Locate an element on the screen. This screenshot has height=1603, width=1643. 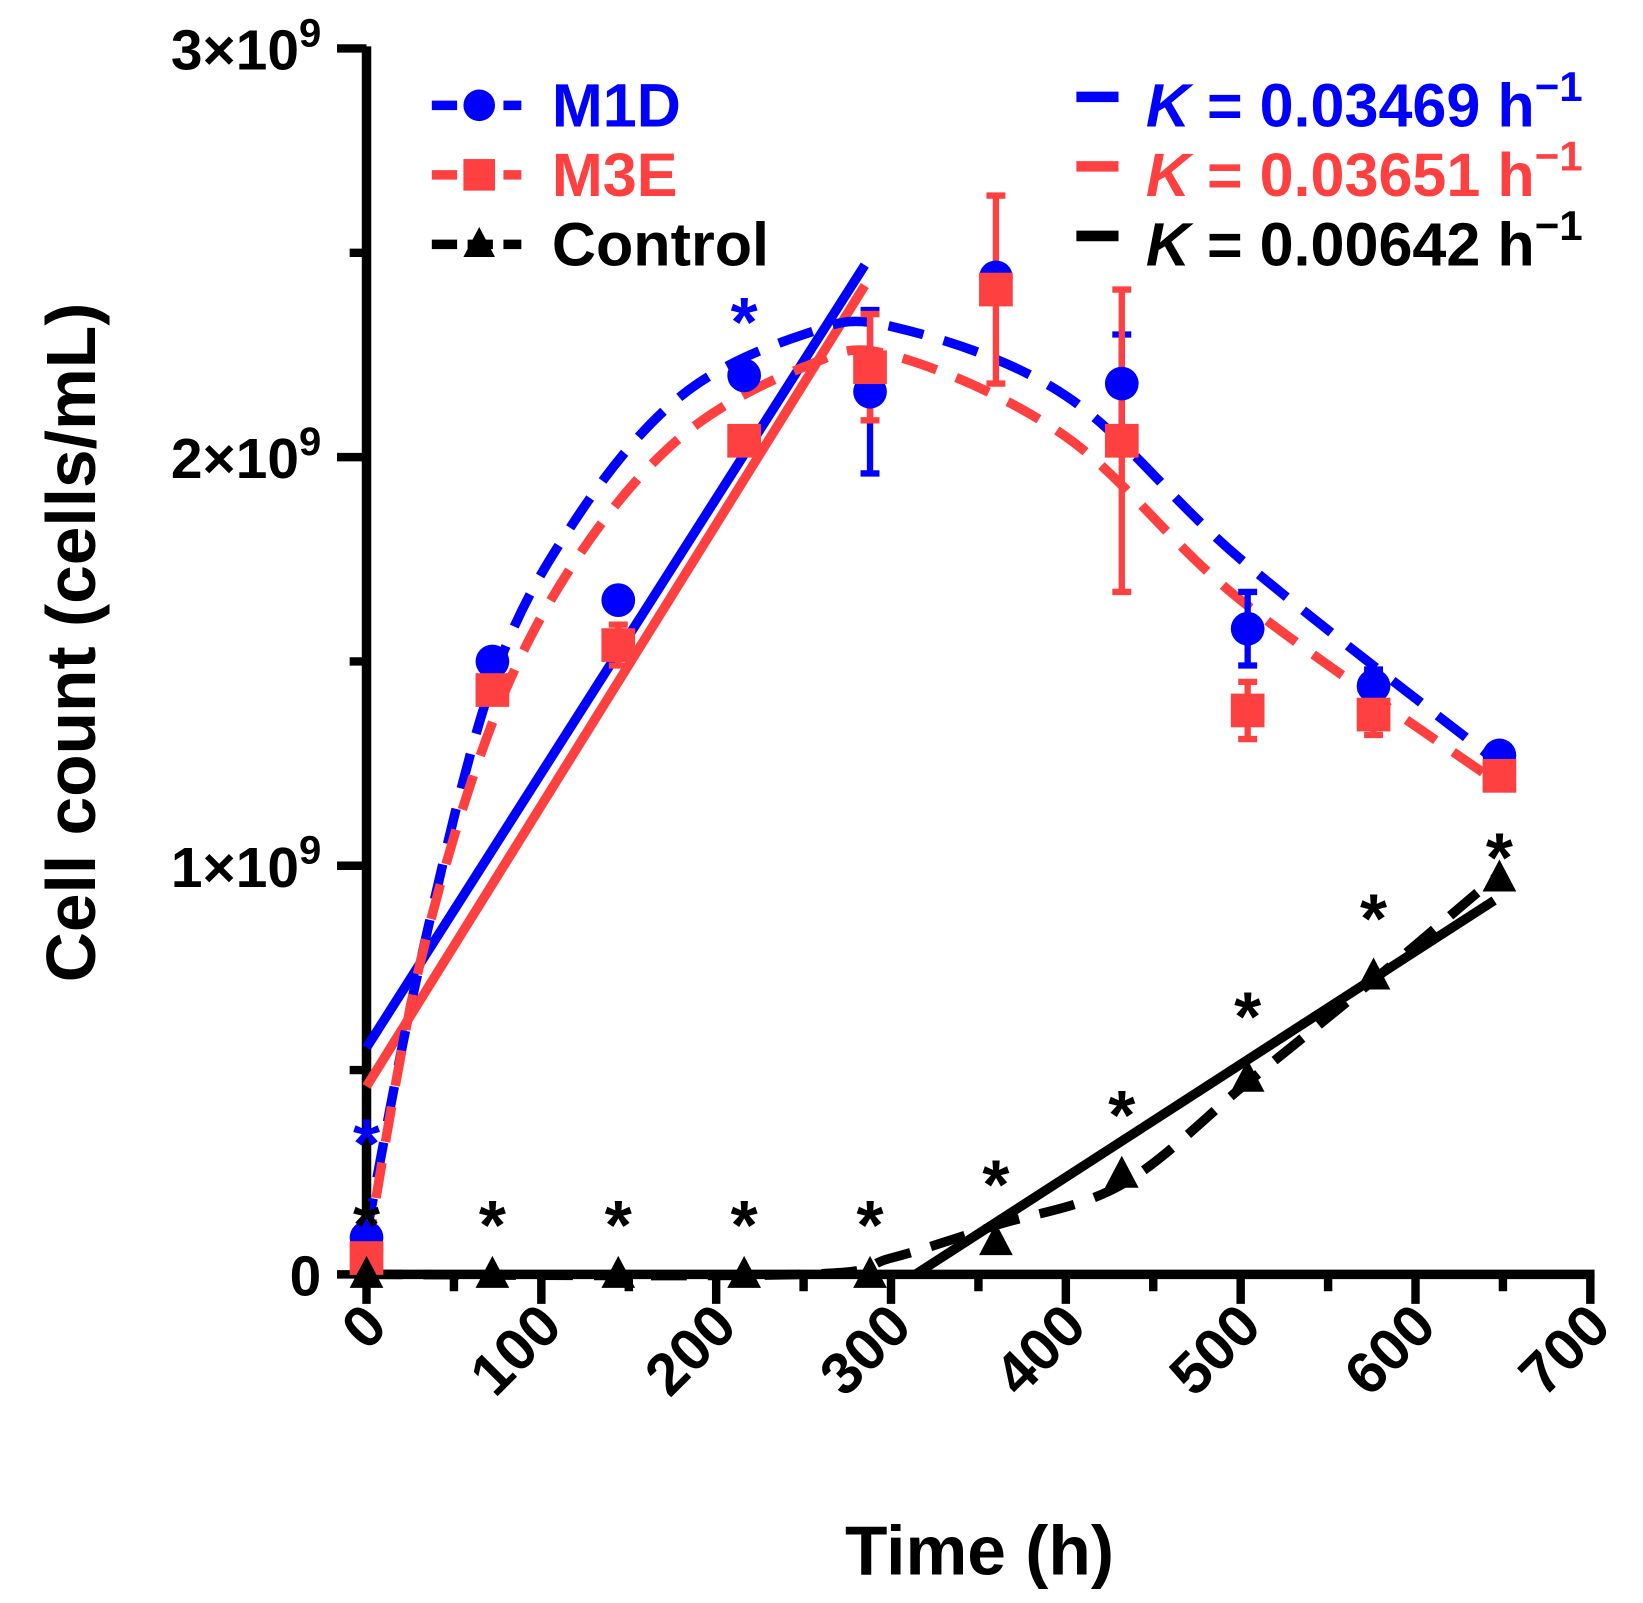
legend-control-label: Control is located at coordinates (660, 244).